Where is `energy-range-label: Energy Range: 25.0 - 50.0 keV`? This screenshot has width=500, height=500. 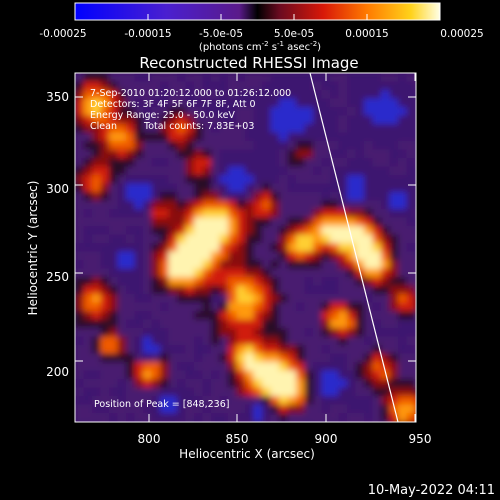
energy-range-label: Energy Range: 25.0 - 50.0 keV is located at coordinates (162, 115).